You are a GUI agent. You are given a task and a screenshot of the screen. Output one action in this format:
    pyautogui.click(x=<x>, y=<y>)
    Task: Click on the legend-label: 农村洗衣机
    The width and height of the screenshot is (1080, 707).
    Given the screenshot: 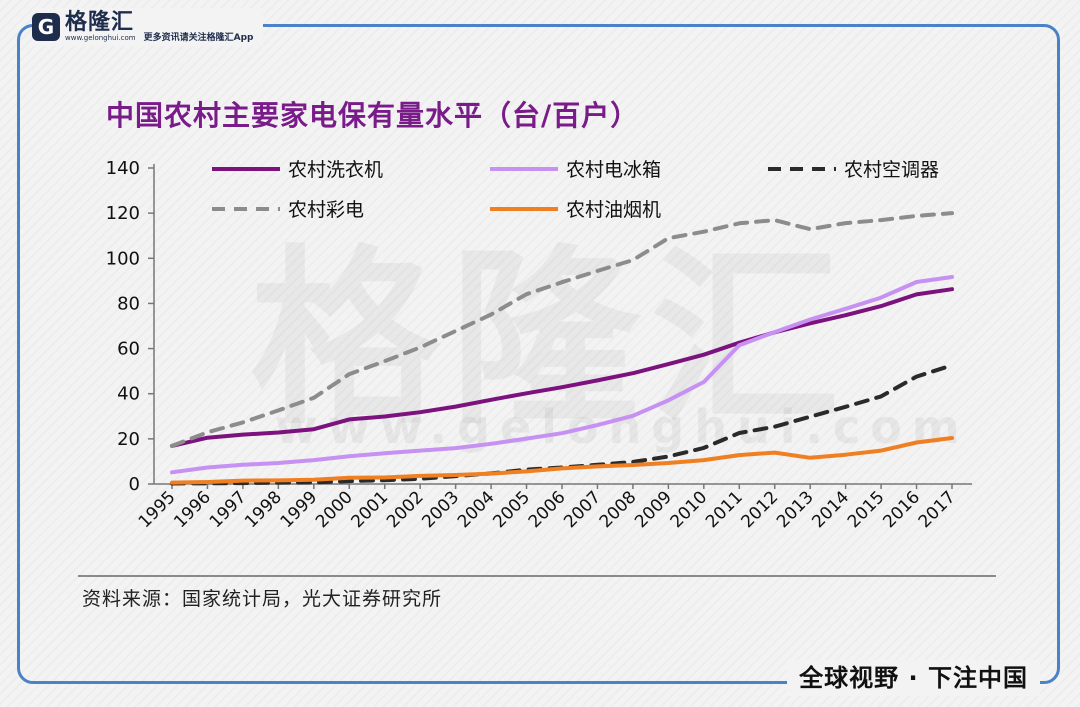 What is the action you would take?
    pyautogui.click(x=335, y=170)
    